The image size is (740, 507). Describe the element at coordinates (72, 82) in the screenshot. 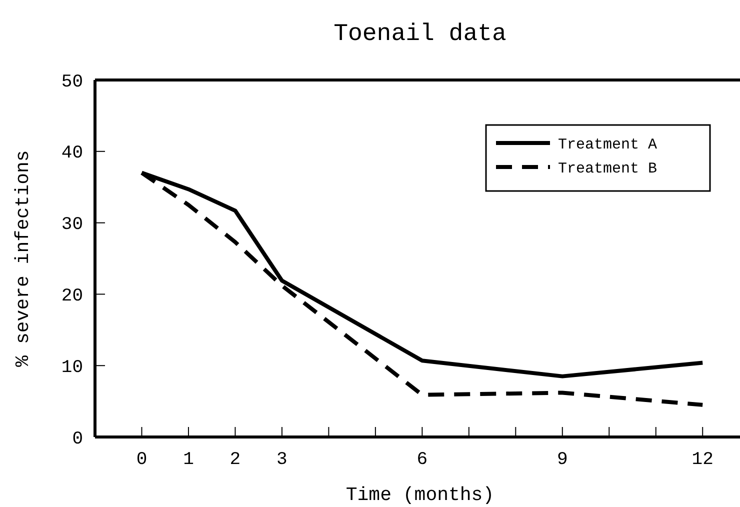

I see `y-tick-label: 50` at that location.